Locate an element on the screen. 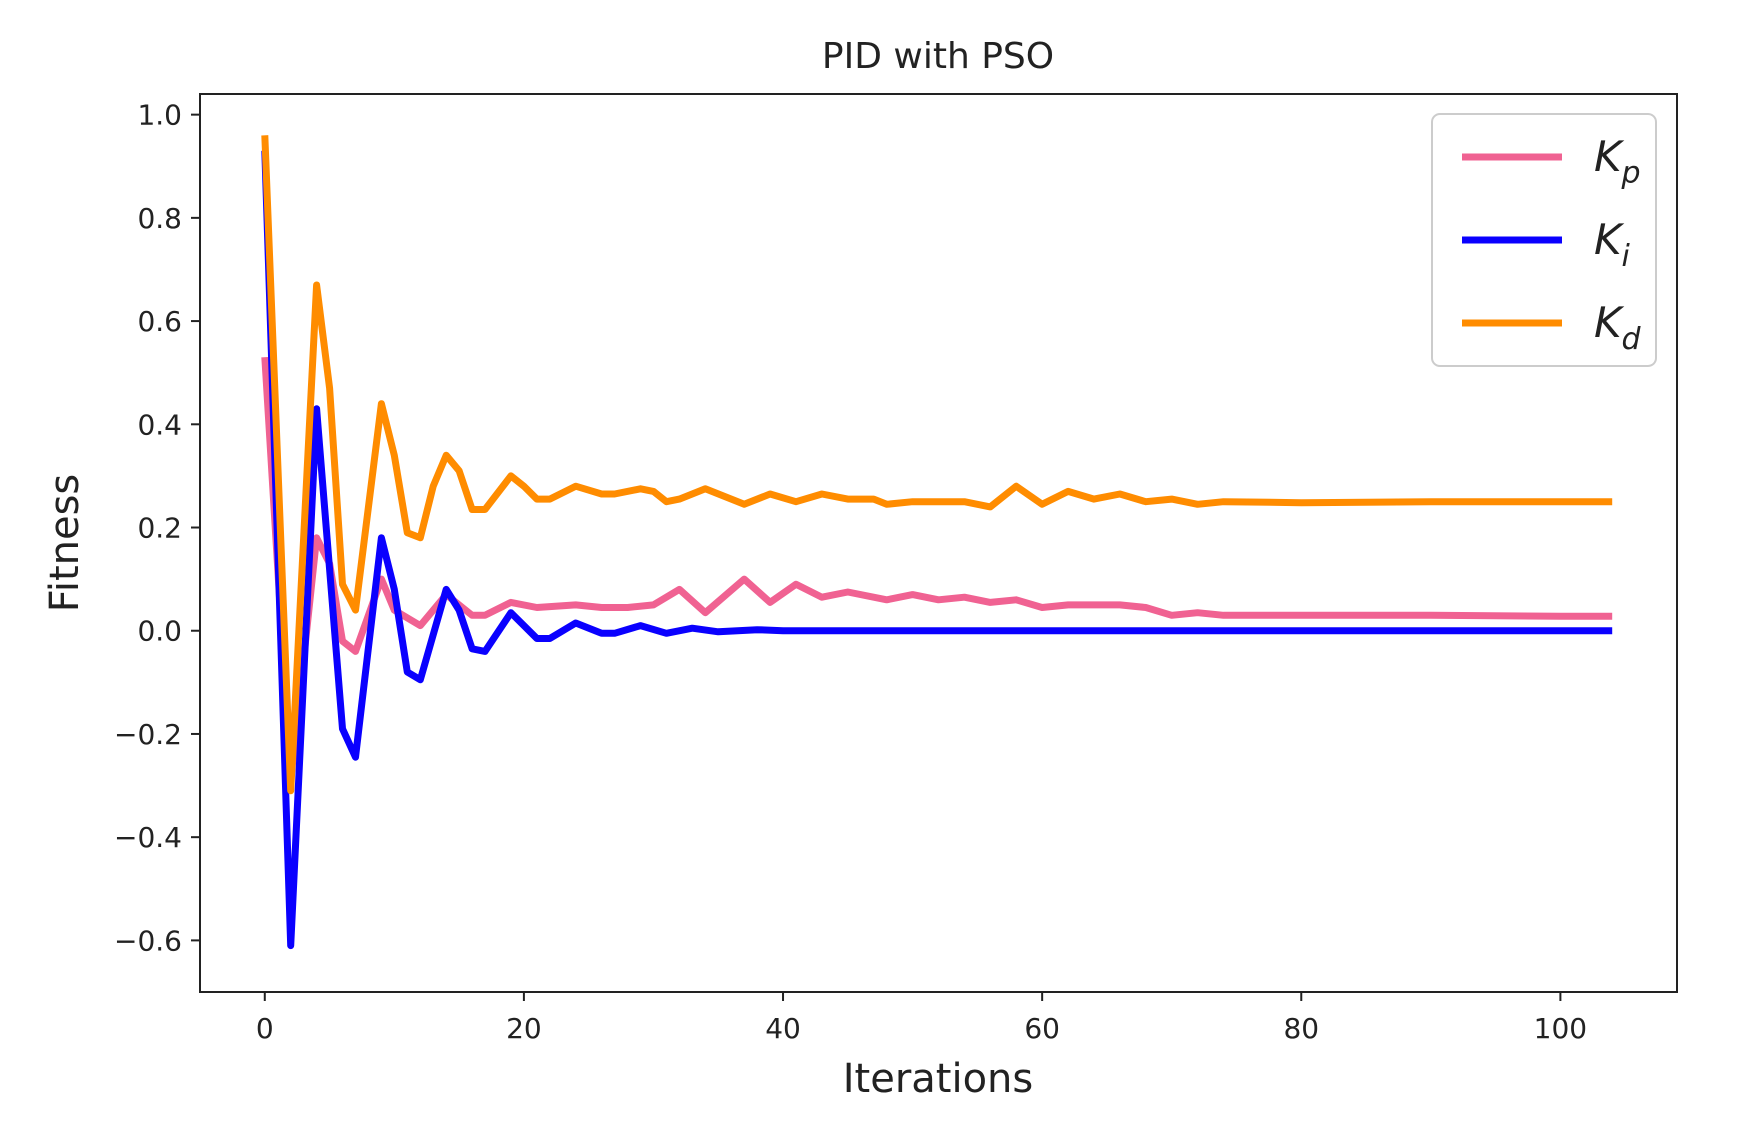 The width and height of the screenshot is (1749, 1132). x-tick-label: 100 is located at coordinates (1560, 1028).